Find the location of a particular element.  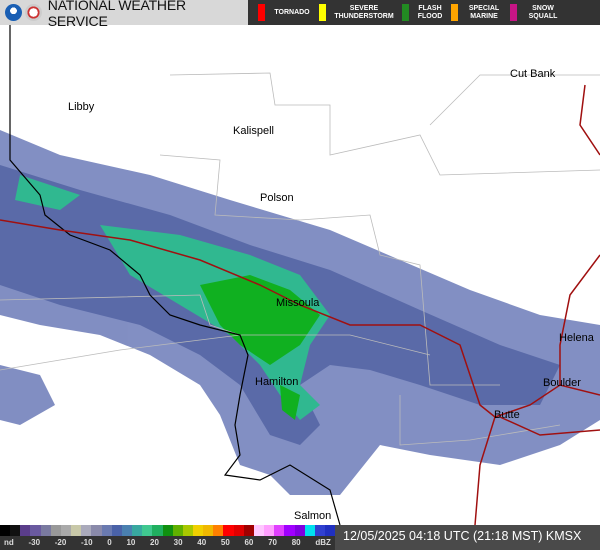

city-label: Cut Bank is located at coordinates (533, 74).